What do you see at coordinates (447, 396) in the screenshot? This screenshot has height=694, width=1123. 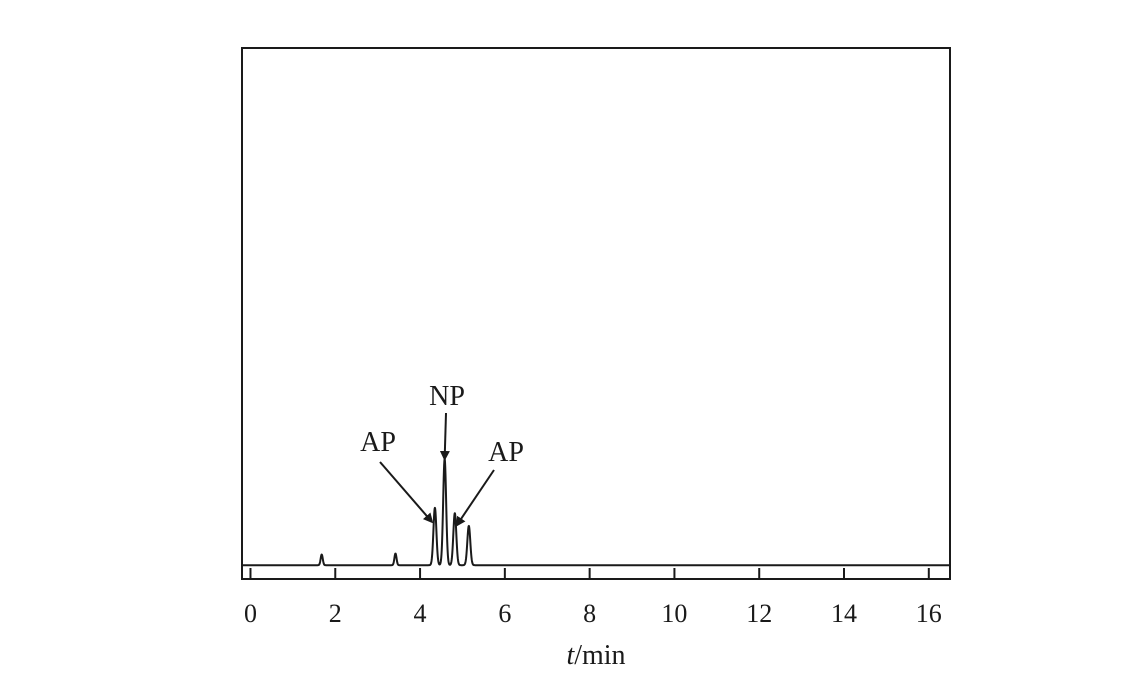 I see `annotation-label: NP` at bounding box center [447, 396].